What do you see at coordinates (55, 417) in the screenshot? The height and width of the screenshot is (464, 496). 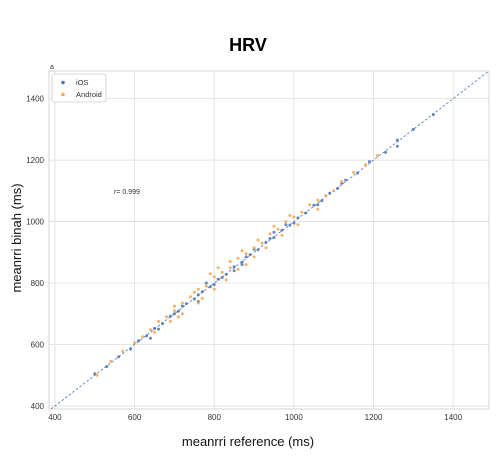 I see `x-tick-label: 400` at bounding box center [55, 417].